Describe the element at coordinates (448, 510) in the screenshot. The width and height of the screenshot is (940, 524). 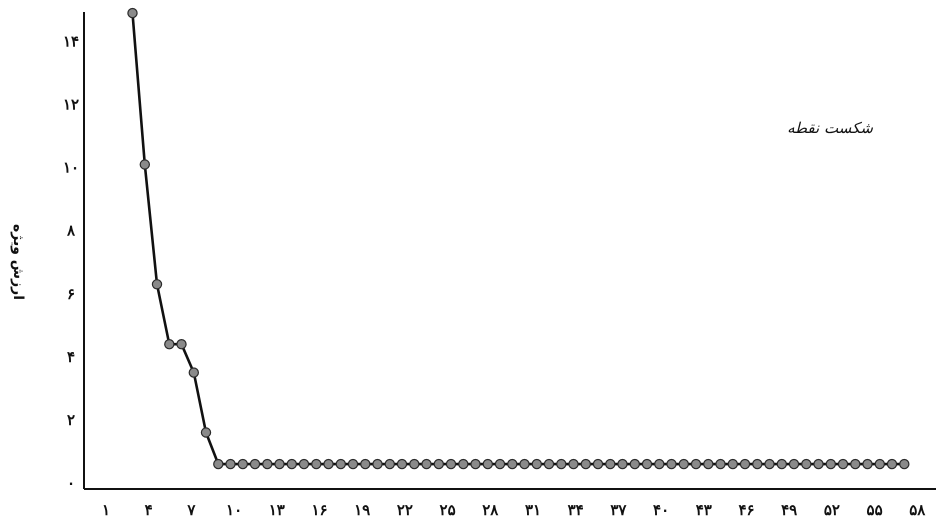
I see `x-tick-label: ۲۵` at that location.